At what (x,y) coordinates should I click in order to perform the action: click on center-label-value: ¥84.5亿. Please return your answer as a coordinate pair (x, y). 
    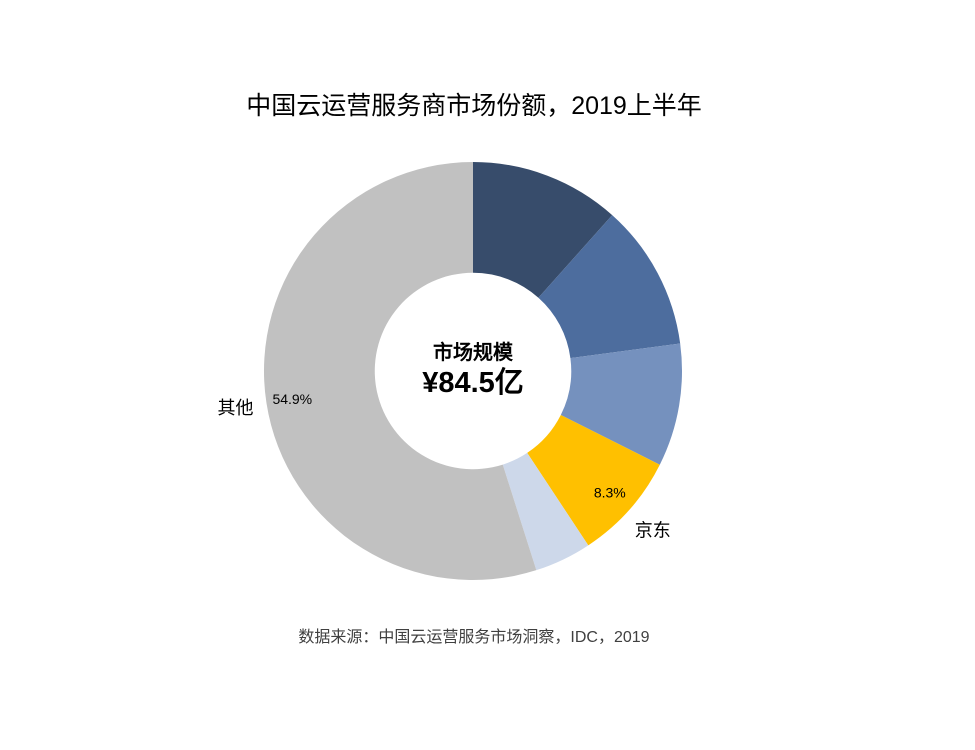
    Looking at the image, I should click on (473, 383).